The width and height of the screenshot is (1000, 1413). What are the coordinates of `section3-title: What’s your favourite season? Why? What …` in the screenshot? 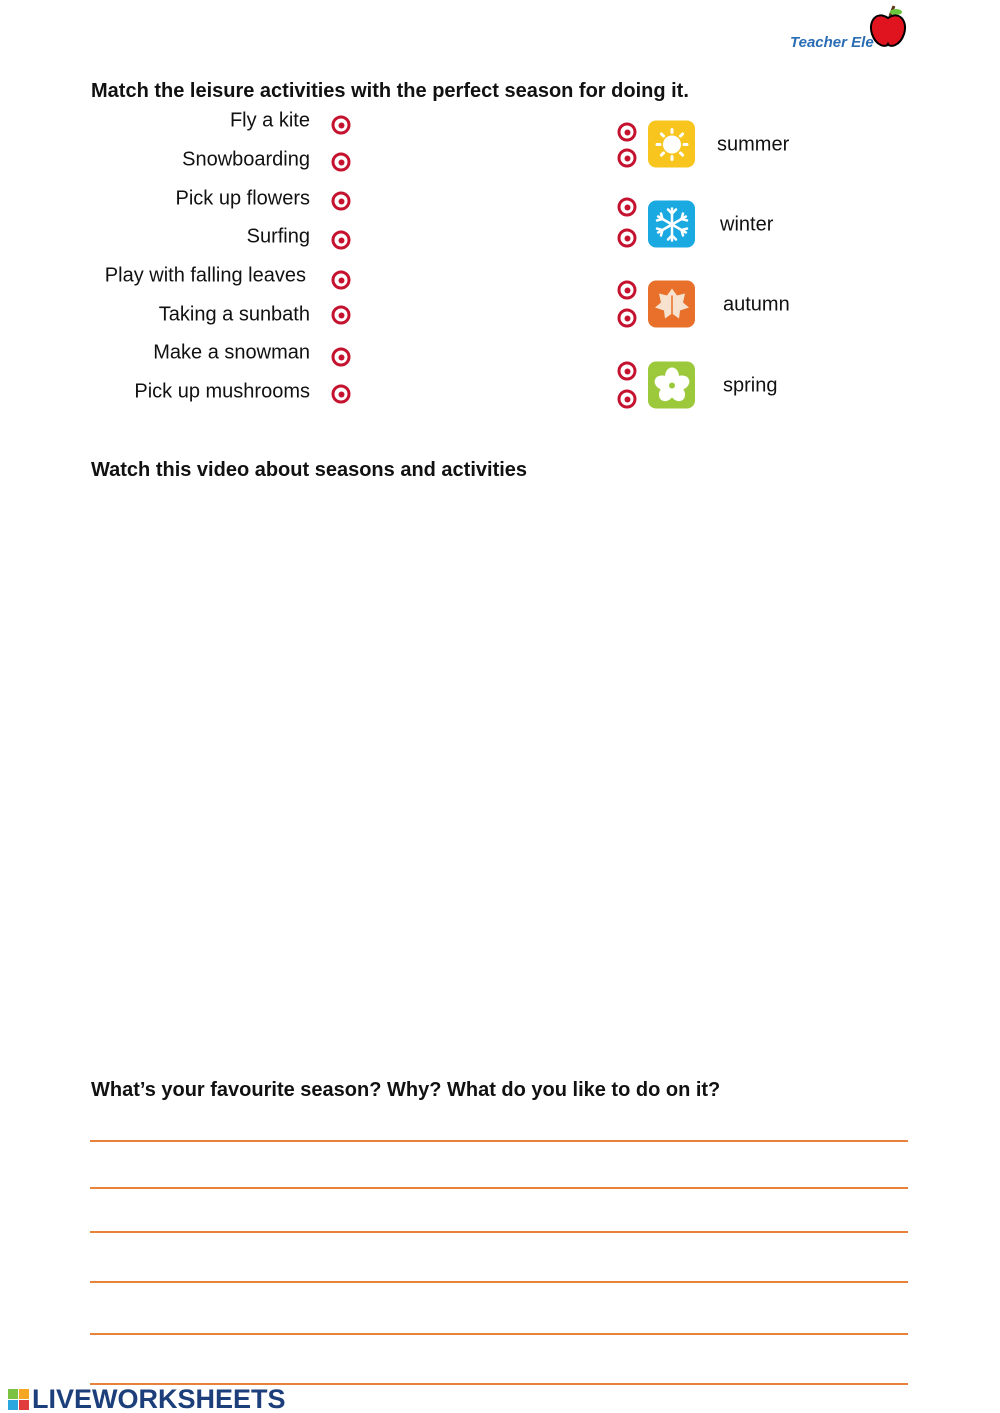 It's located at (406, 1090).